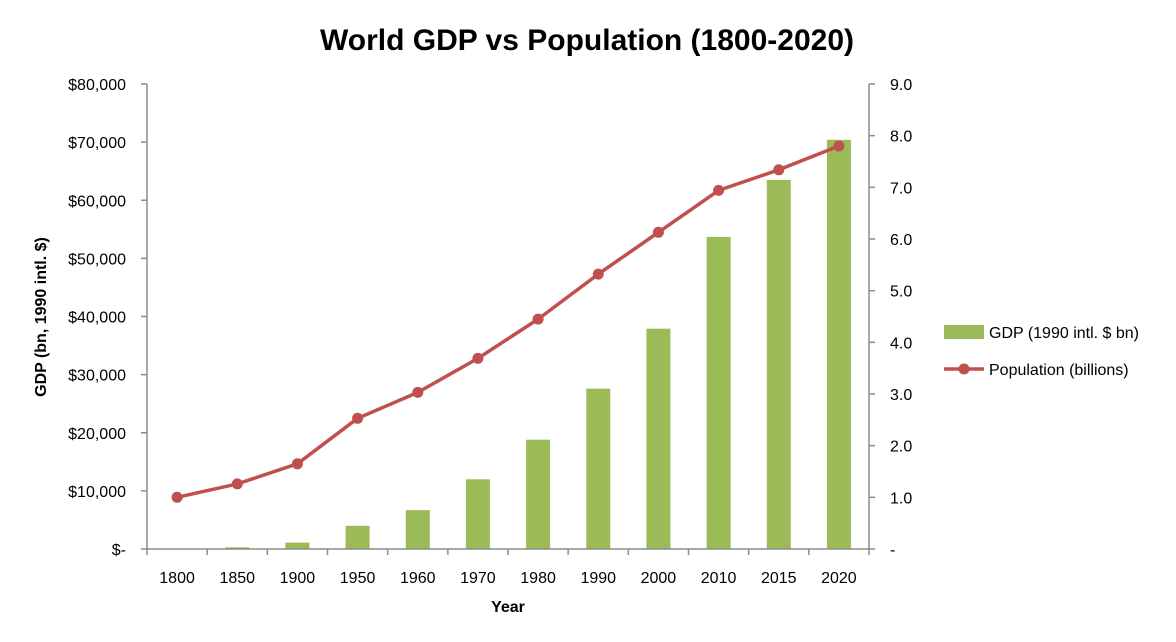 The height and width of the screenshot is (642, 1176). I want to click on gdp-bar-1900, so click(297, 545).